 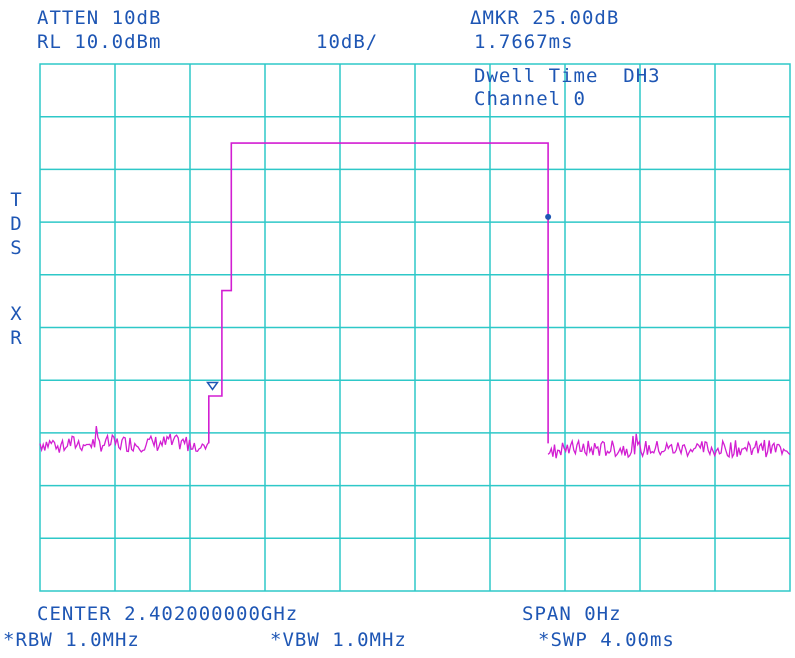 What do you see at coordinates (99, 42) in the screenshot?
I see `ref-level-label: RL 10.0dBm` at bounding box center [99, 42].